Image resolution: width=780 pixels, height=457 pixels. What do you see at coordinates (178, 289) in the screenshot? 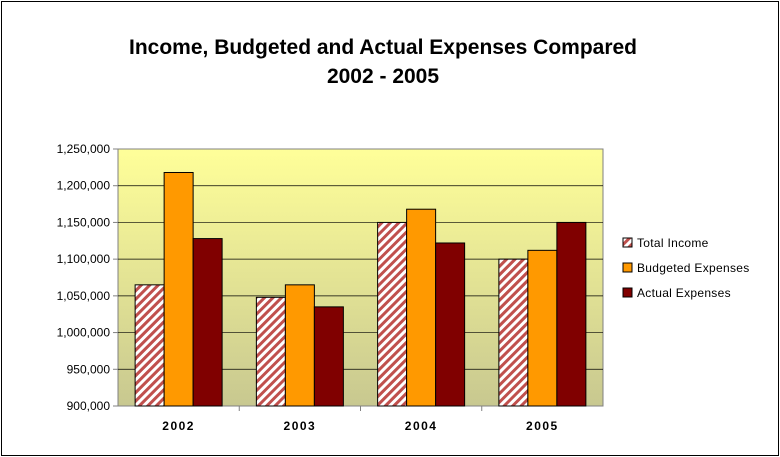
I see `bar-budgeted-expenses-2002` at bounding box center [178, 289].